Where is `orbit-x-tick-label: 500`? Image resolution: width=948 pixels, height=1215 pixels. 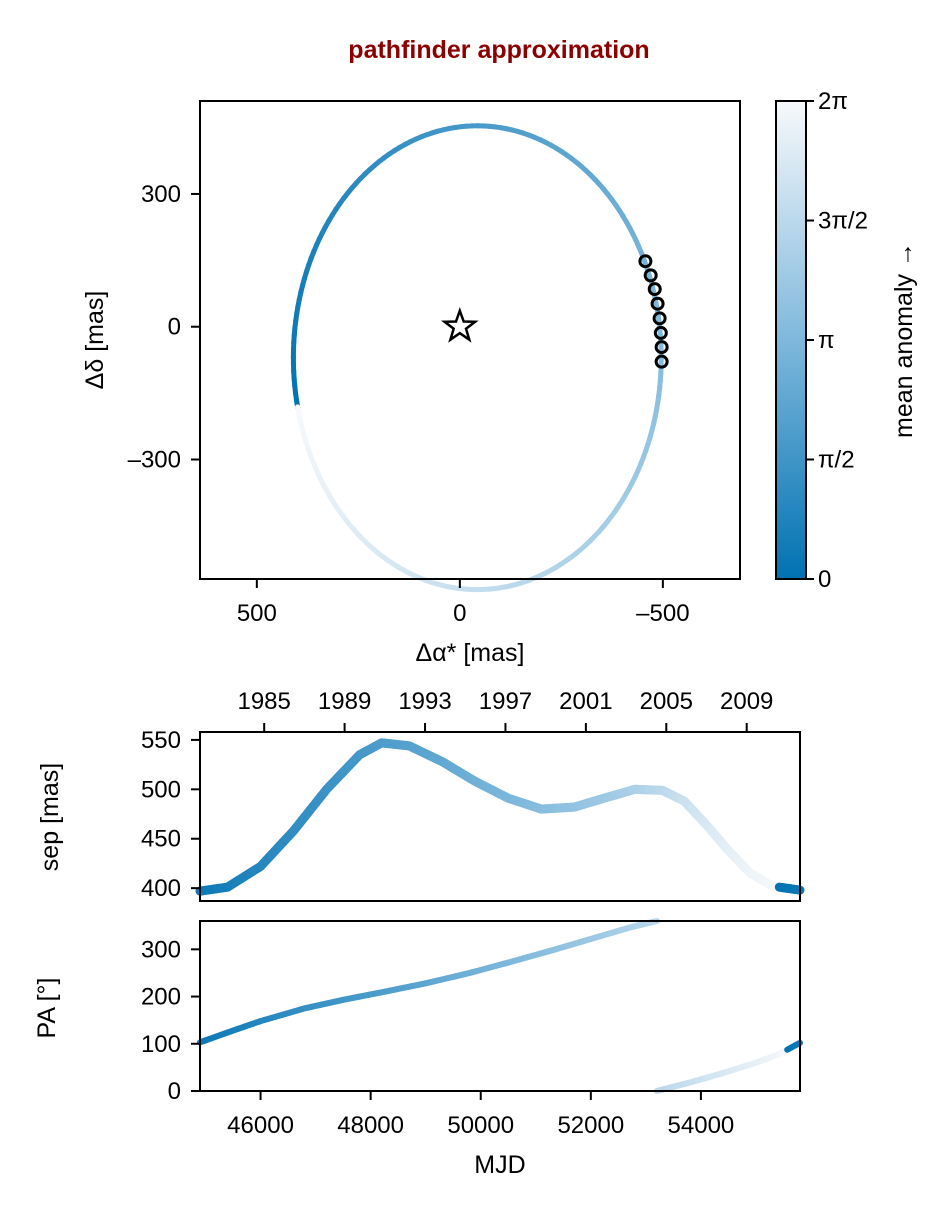 orbit-x-tick-label: 500 is located at coordinates (257, 613).